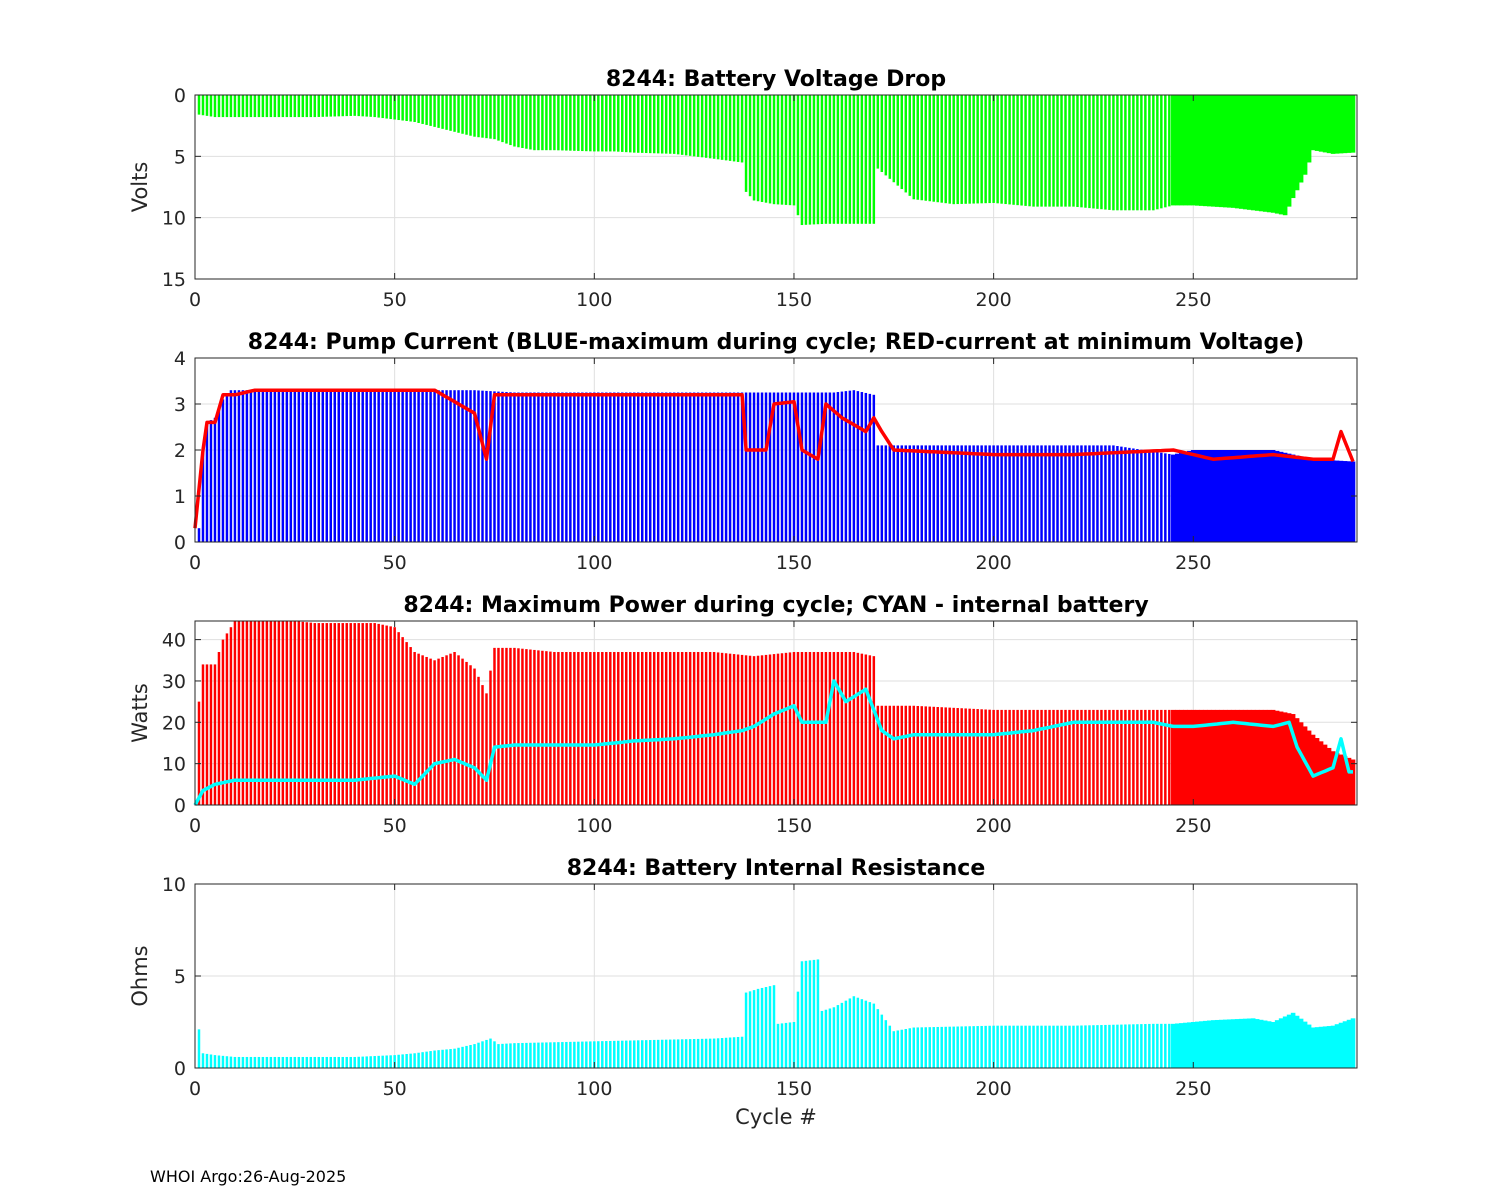  Describe the element at coordinates (180, 977) in the screenshot. I see `internal-resistance-ytick-label: 5` at that location.